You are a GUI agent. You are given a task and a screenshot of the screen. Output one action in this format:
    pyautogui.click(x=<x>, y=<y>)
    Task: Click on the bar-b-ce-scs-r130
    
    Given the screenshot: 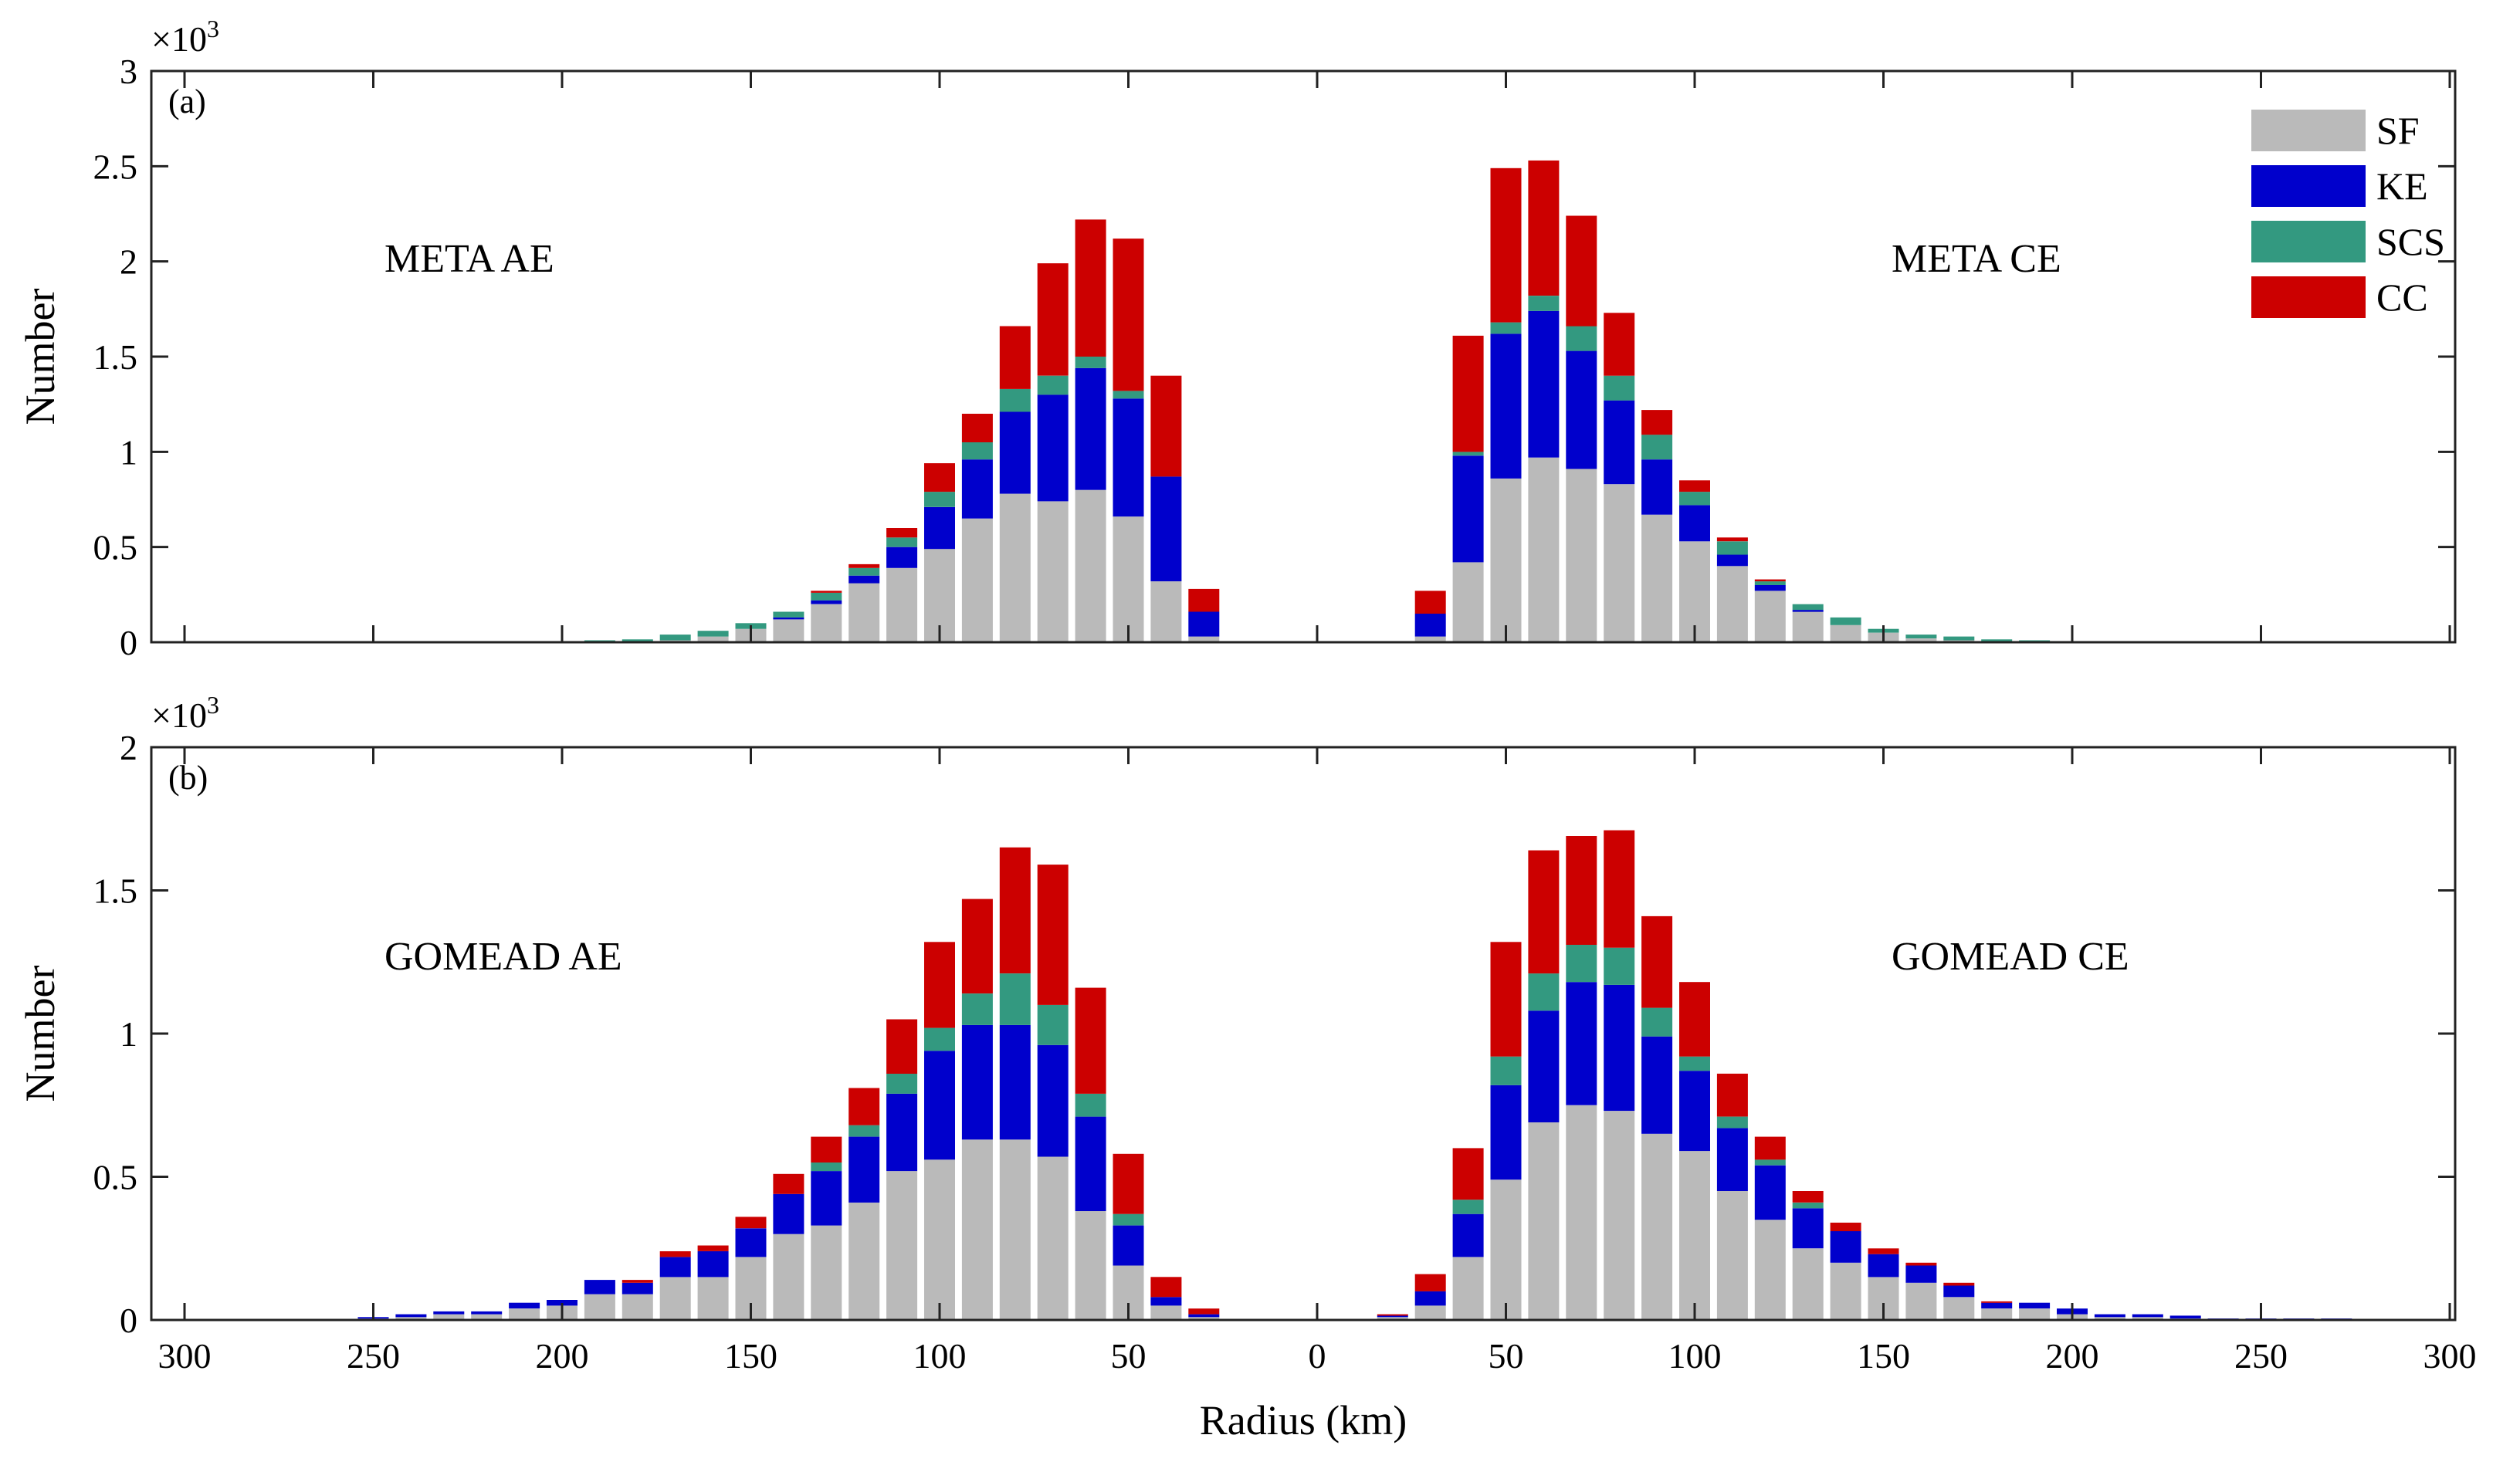 What is the action you would take?
    pyautogui.click(x=1808, y=1205)
    